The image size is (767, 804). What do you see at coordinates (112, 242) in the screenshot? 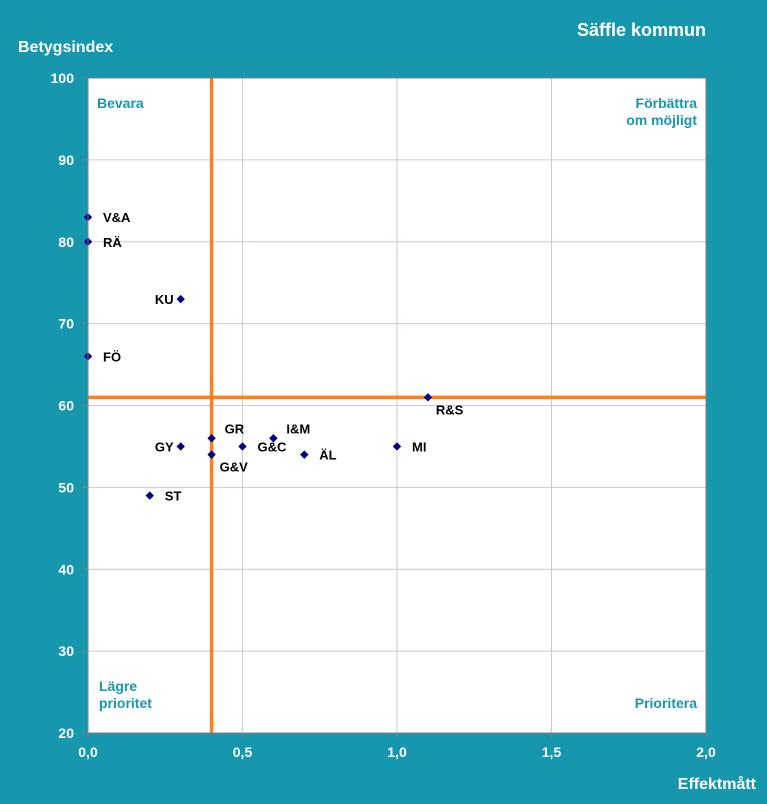
I see `data-point-label: RÄ` at bounding box center [112, 242].